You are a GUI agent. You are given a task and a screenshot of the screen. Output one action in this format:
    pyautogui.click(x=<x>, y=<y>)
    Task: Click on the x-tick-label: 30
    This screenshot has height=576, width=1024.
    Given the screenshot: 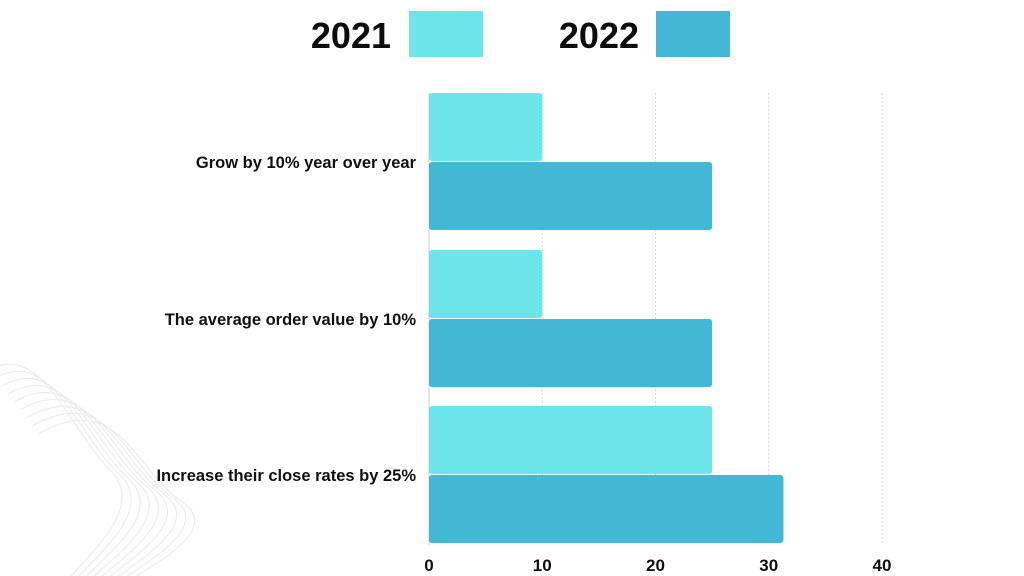 What is the action you would take?
    pyautogui.click(x=768, y=565)
    